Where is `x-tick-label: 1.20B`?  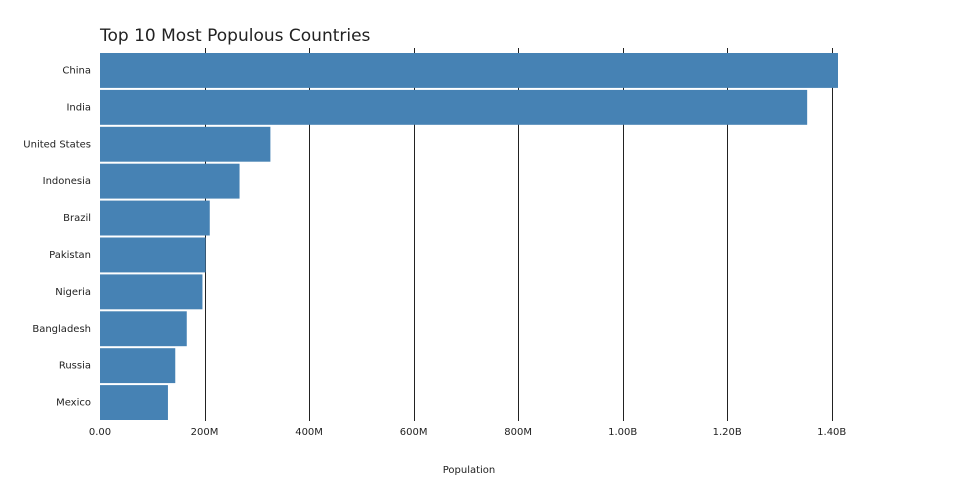
x-tick-label: 1.20B is located at coordinates (727, 432).